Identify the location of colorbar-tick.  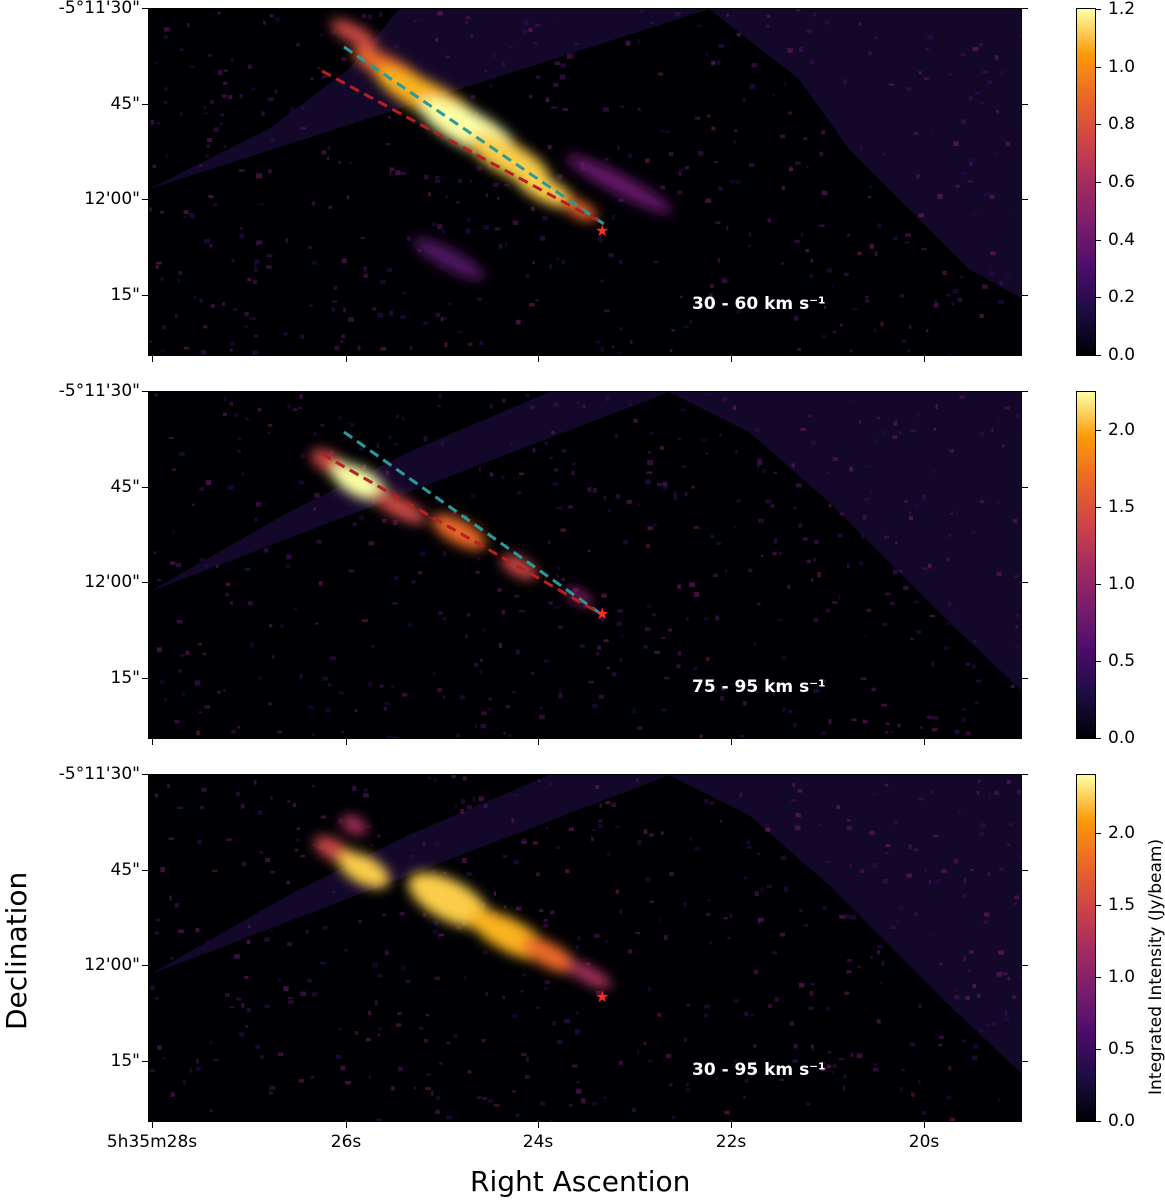
(1098, 298).